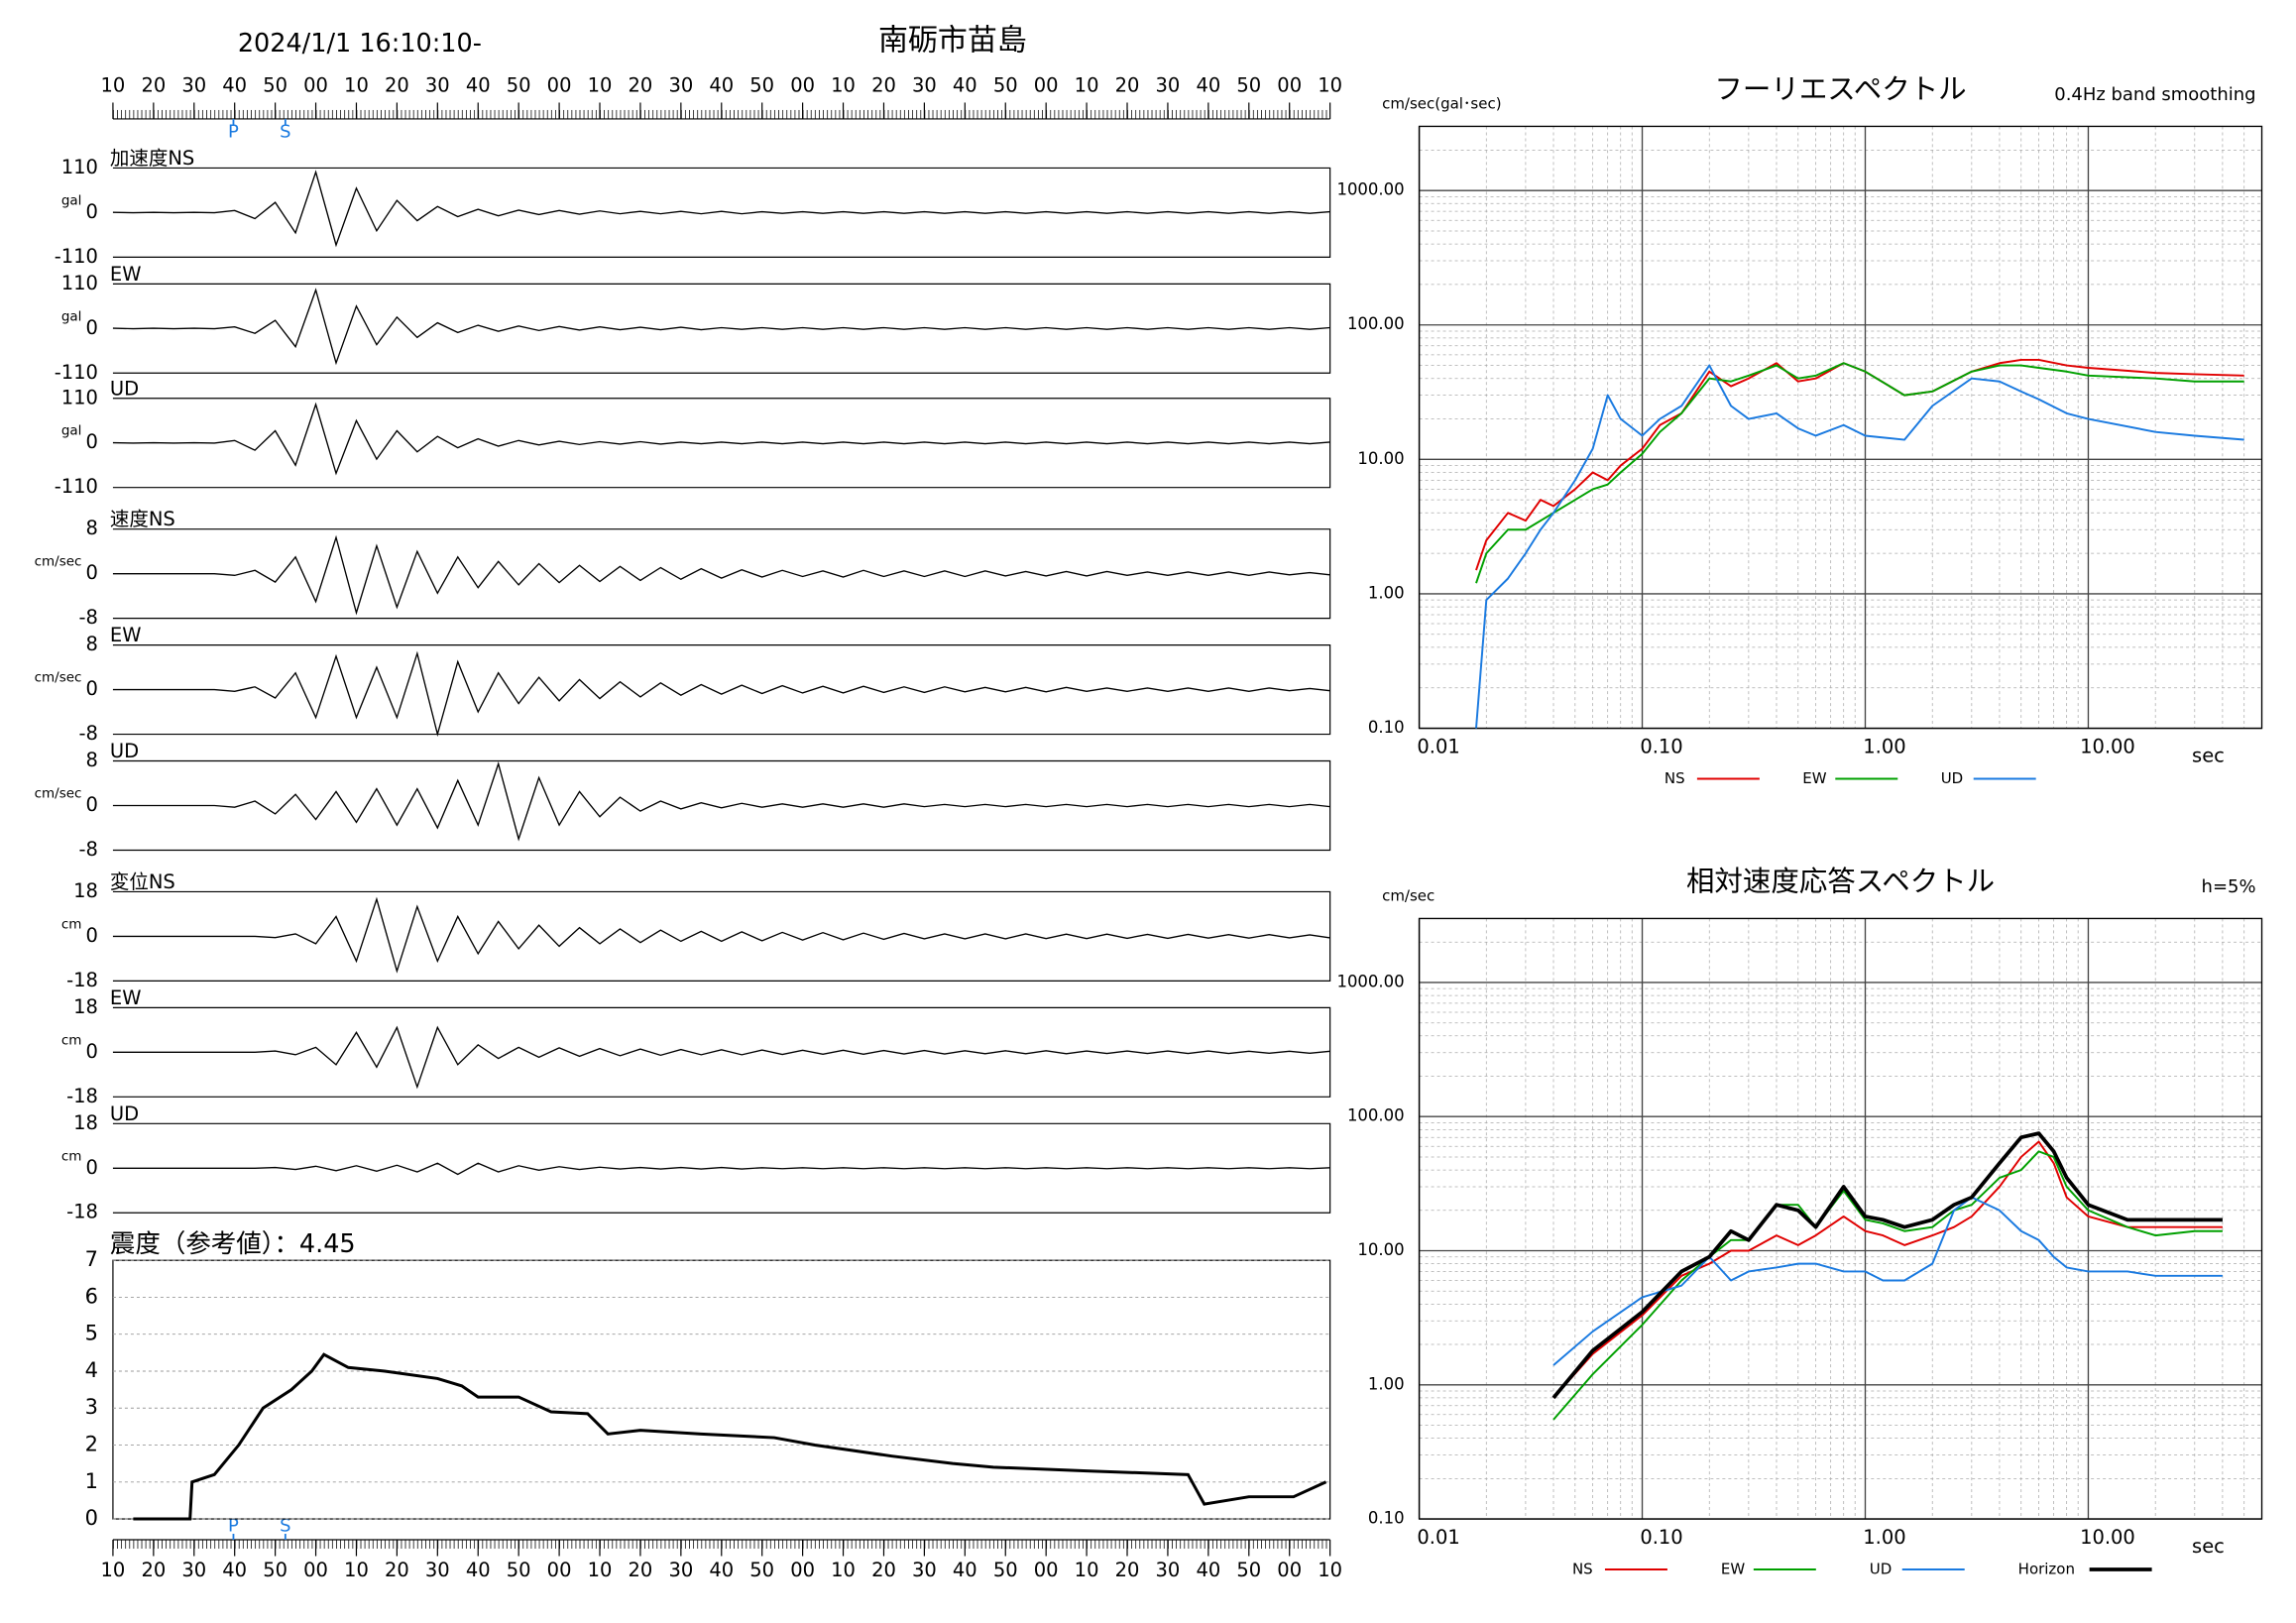 The height and width of the screenshot is (1623, 2296). I want to click on chart-title: フーリエスペクトル, so click(1840, 88).